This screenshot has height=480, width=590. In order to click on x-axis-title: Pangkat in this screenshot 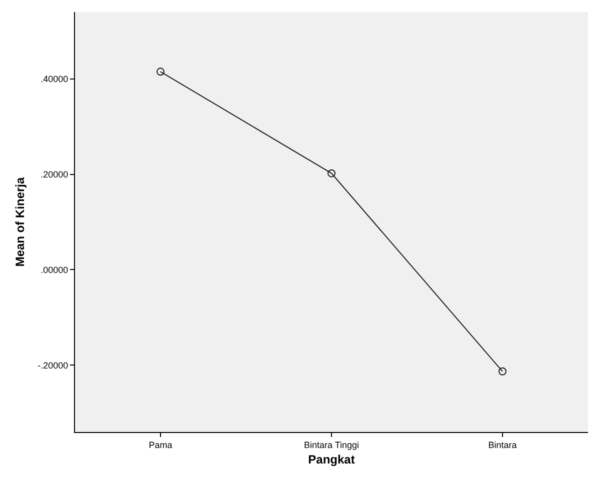, I will do `click(331, 459)`.